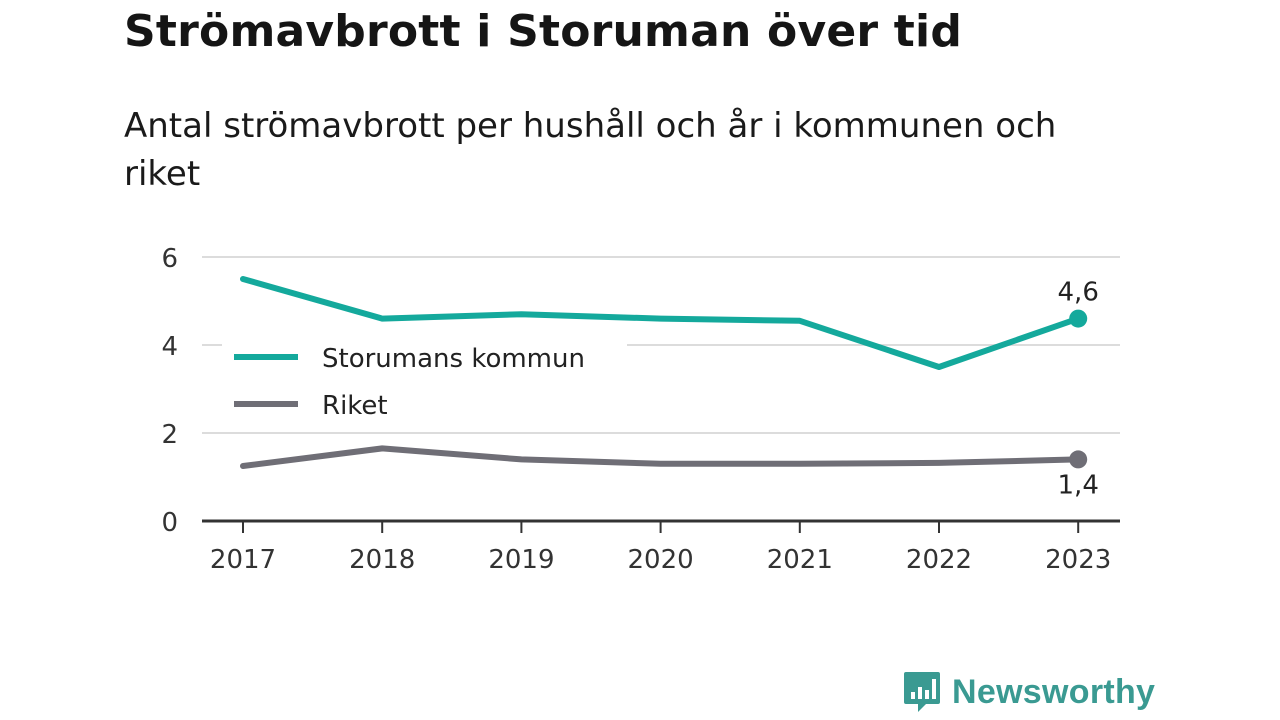 The height and width of the screenshot is (720, 1280). Describe the element at coordinates (939, 560) in the screenshot. I see `x-tick-label: 2022` at that location.